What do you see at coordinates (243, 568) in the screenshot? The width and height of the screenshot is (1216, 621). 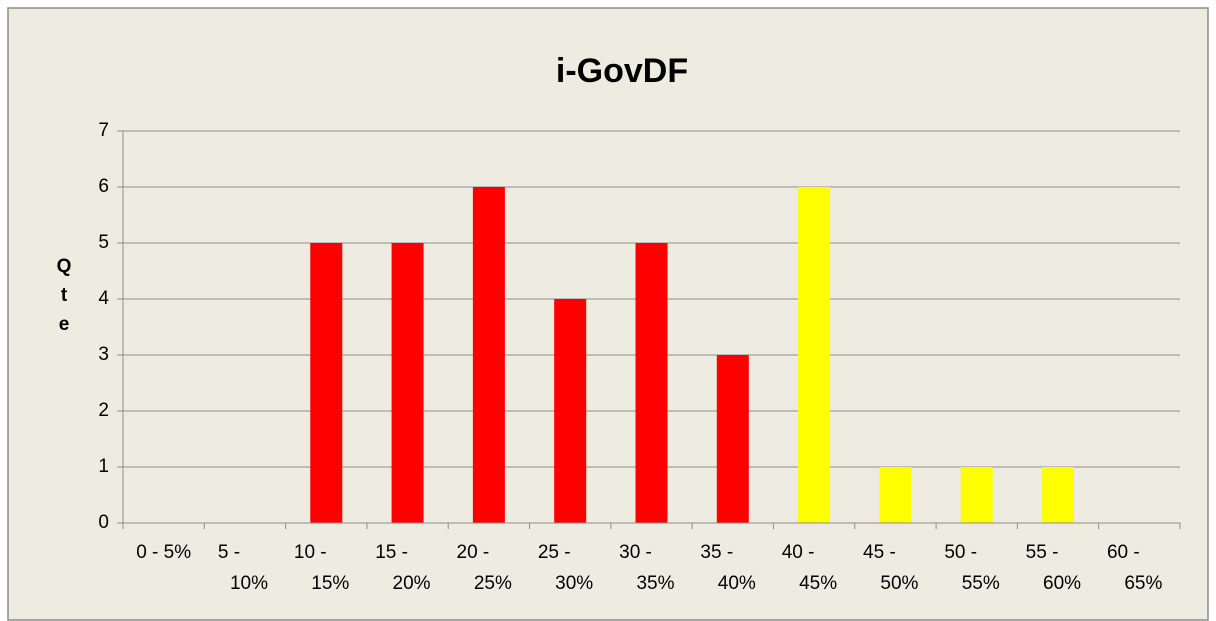 I see `x-tick-label: 5 -10%` at bounding box center [243, 568].